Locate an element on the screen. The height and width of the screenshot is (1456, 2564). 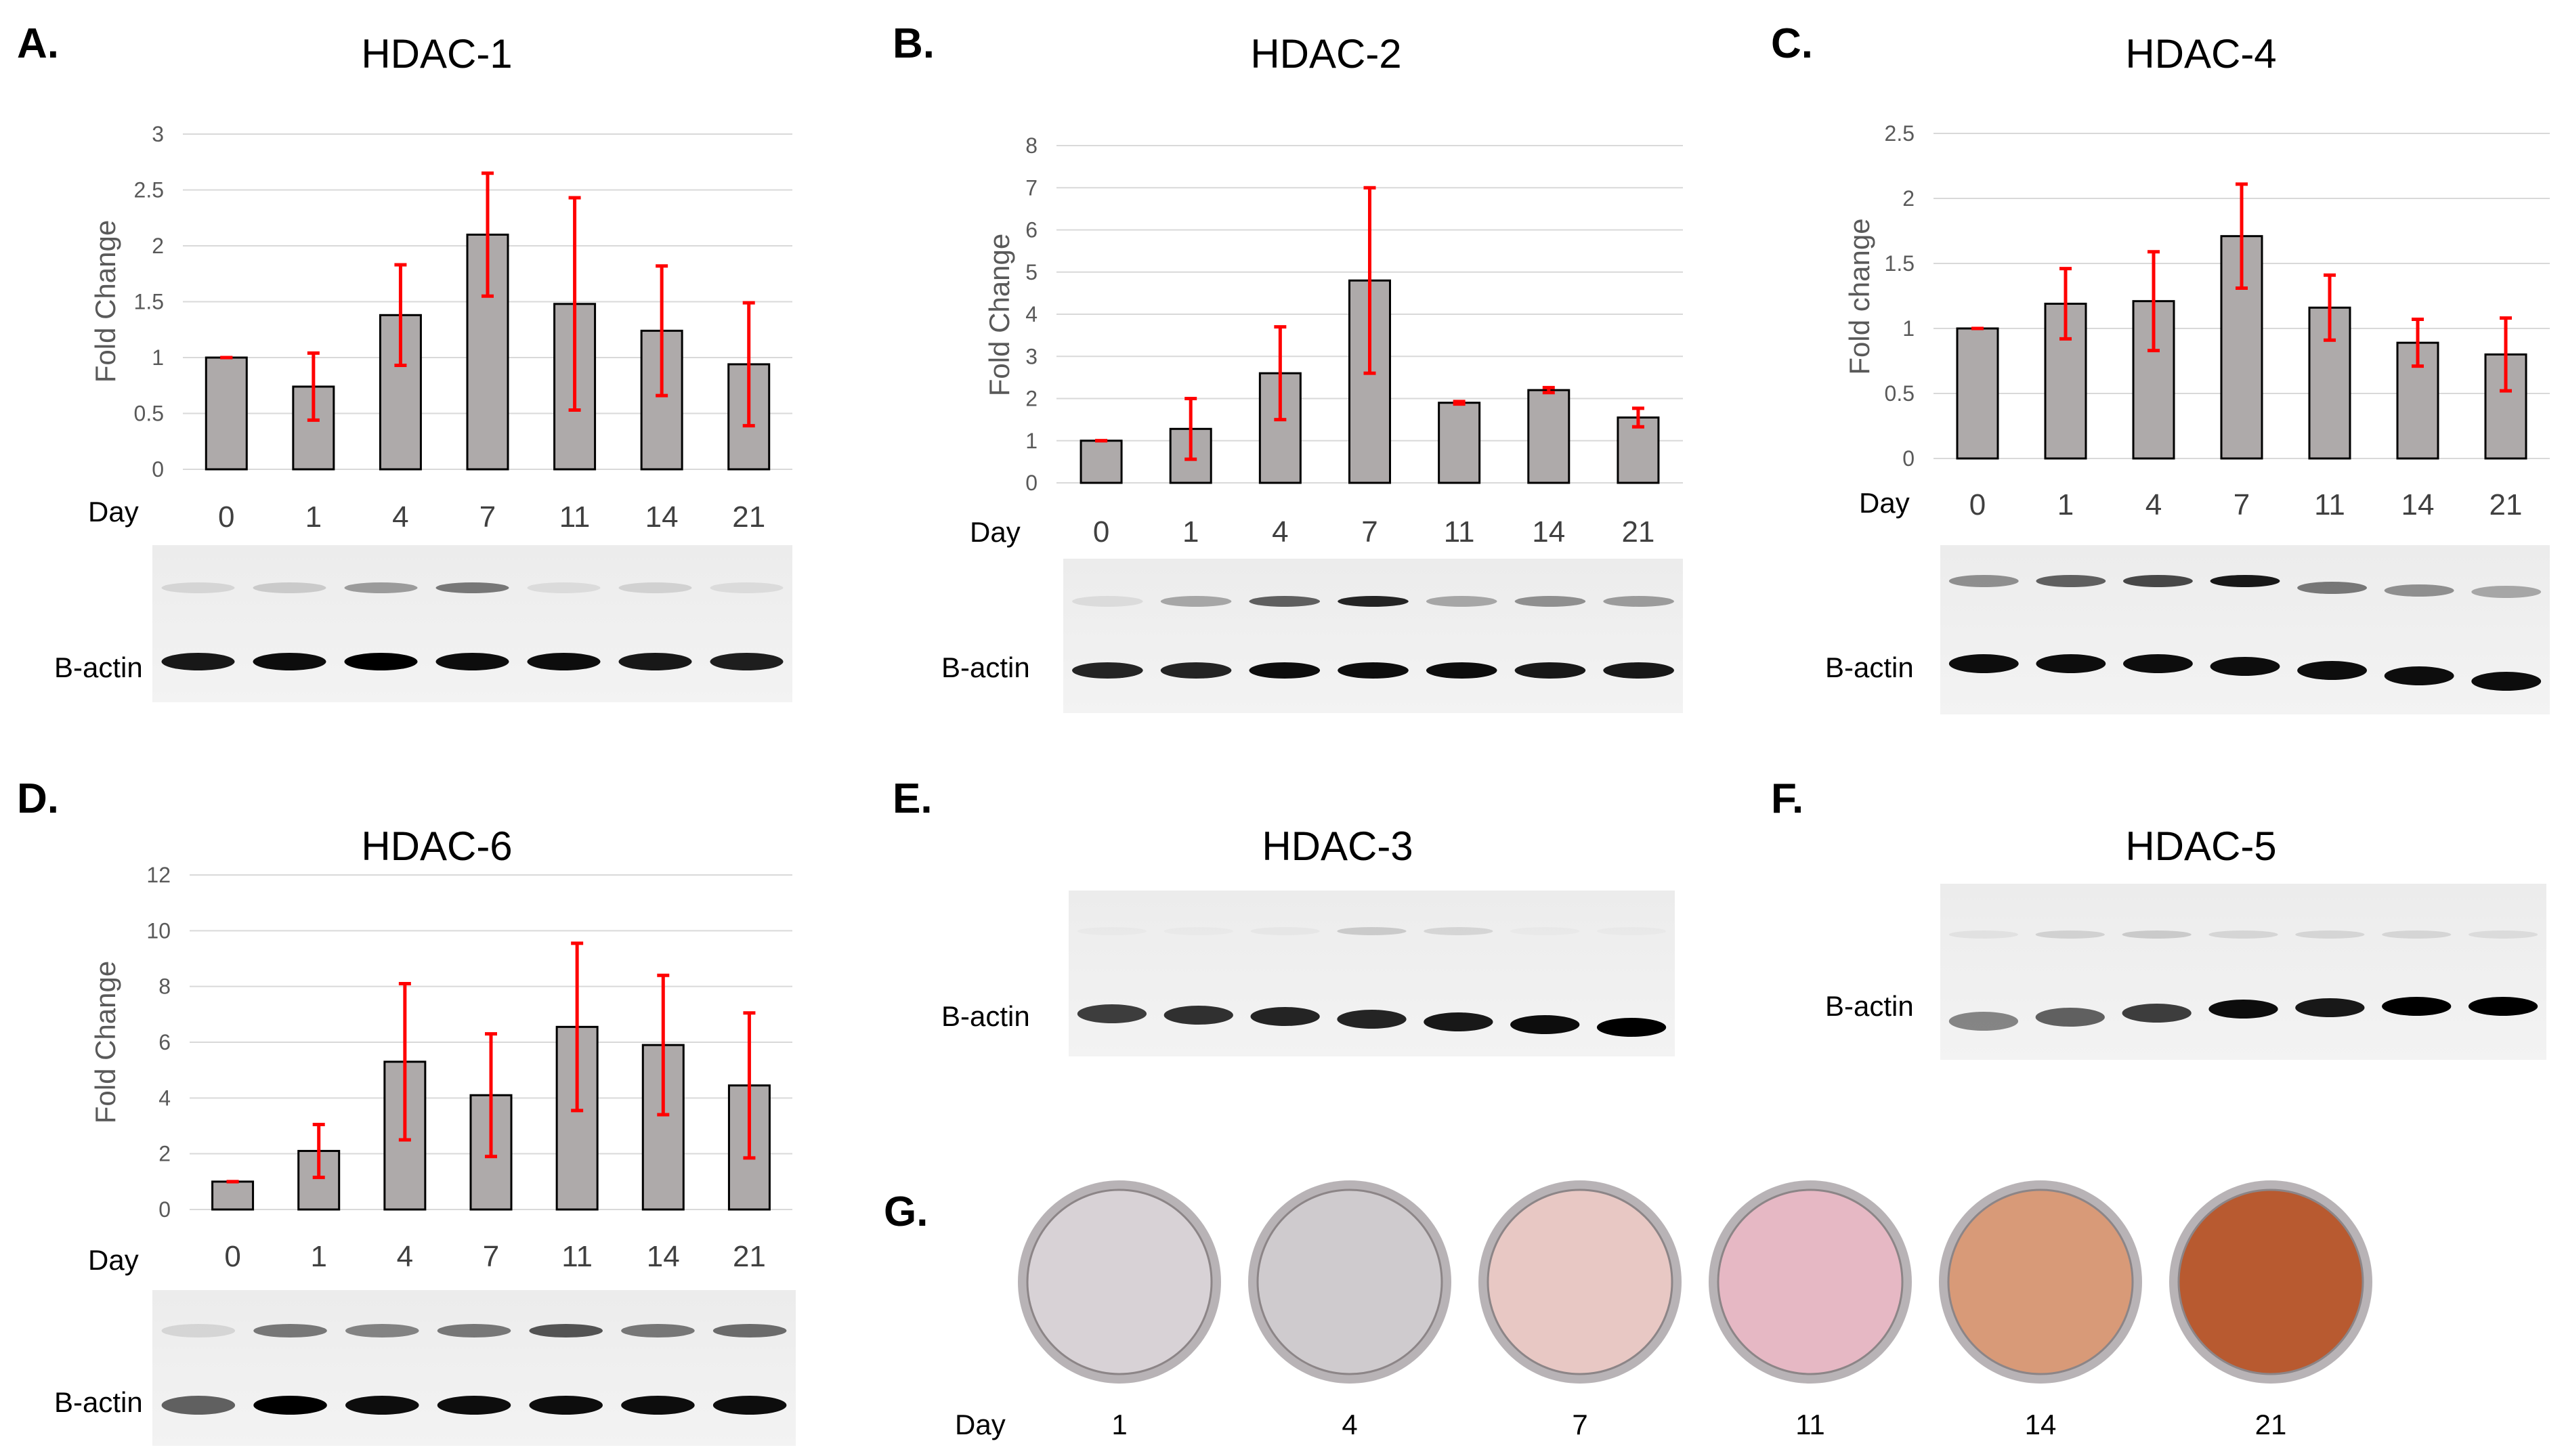
hdac2-western-blot is located at coordinates (1373, 636).